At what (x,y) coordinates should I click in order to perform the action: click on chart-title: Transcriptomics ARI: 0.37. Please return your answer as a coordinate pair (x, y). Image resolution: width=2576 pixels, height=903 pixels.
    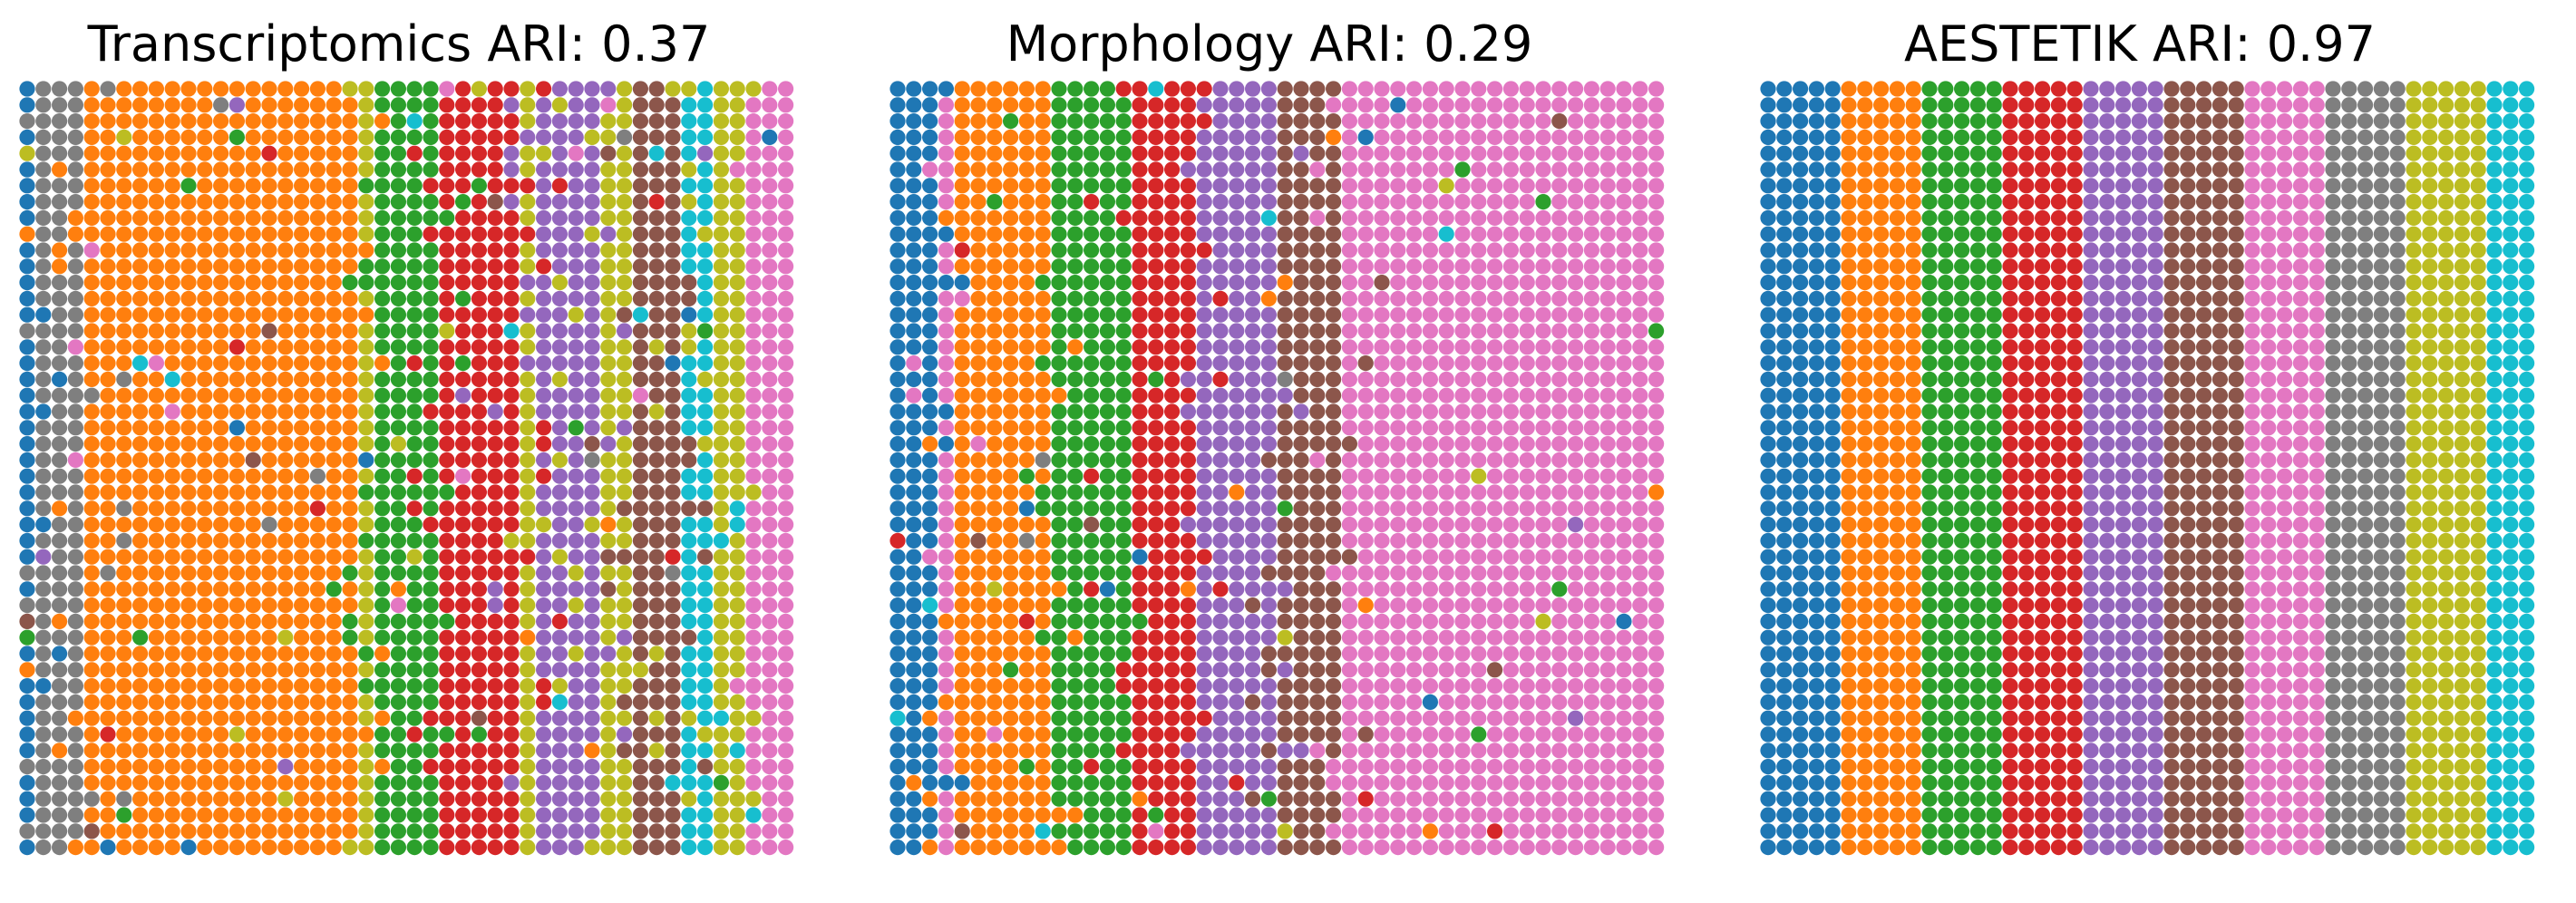
    Looking at the image, I should click on (399, 44).